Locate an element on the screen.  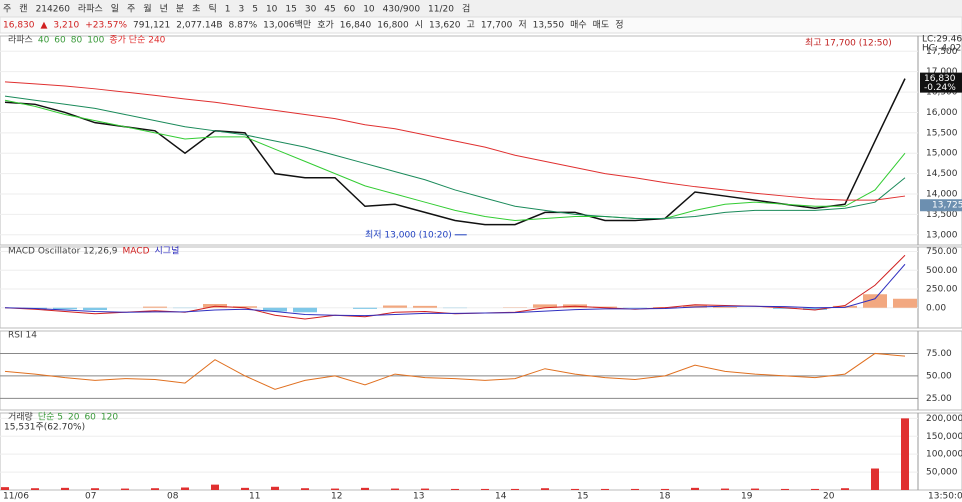
quote-item: 791,121 is located at coordinates (151, 26).